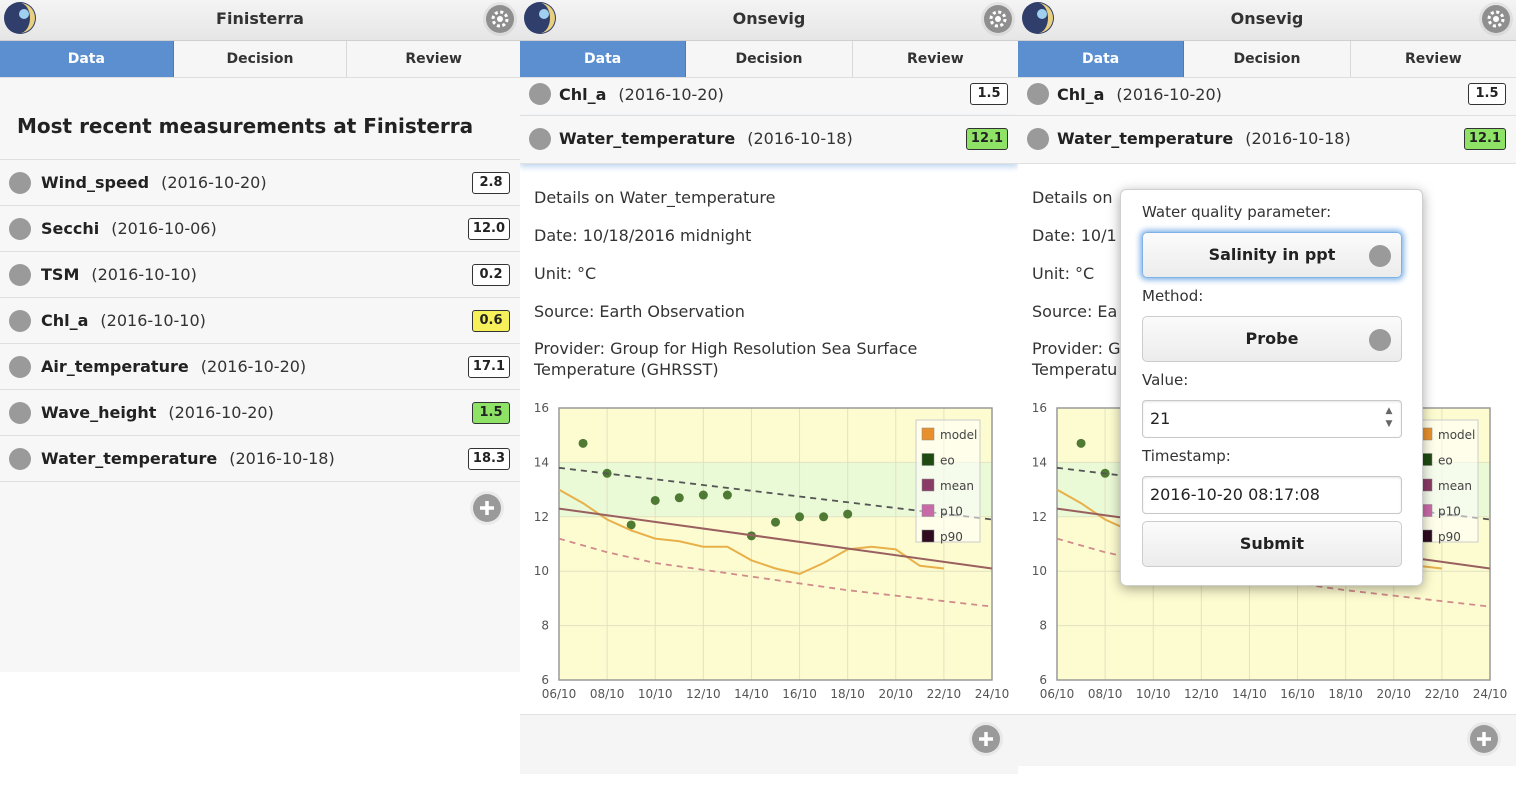 The width and height of the screenshot is (1516, 804). What do you see at coordinates (751, 694) in the screenshot?
I see `x-tick-label: 14/10` at bounding box center [751, 694].